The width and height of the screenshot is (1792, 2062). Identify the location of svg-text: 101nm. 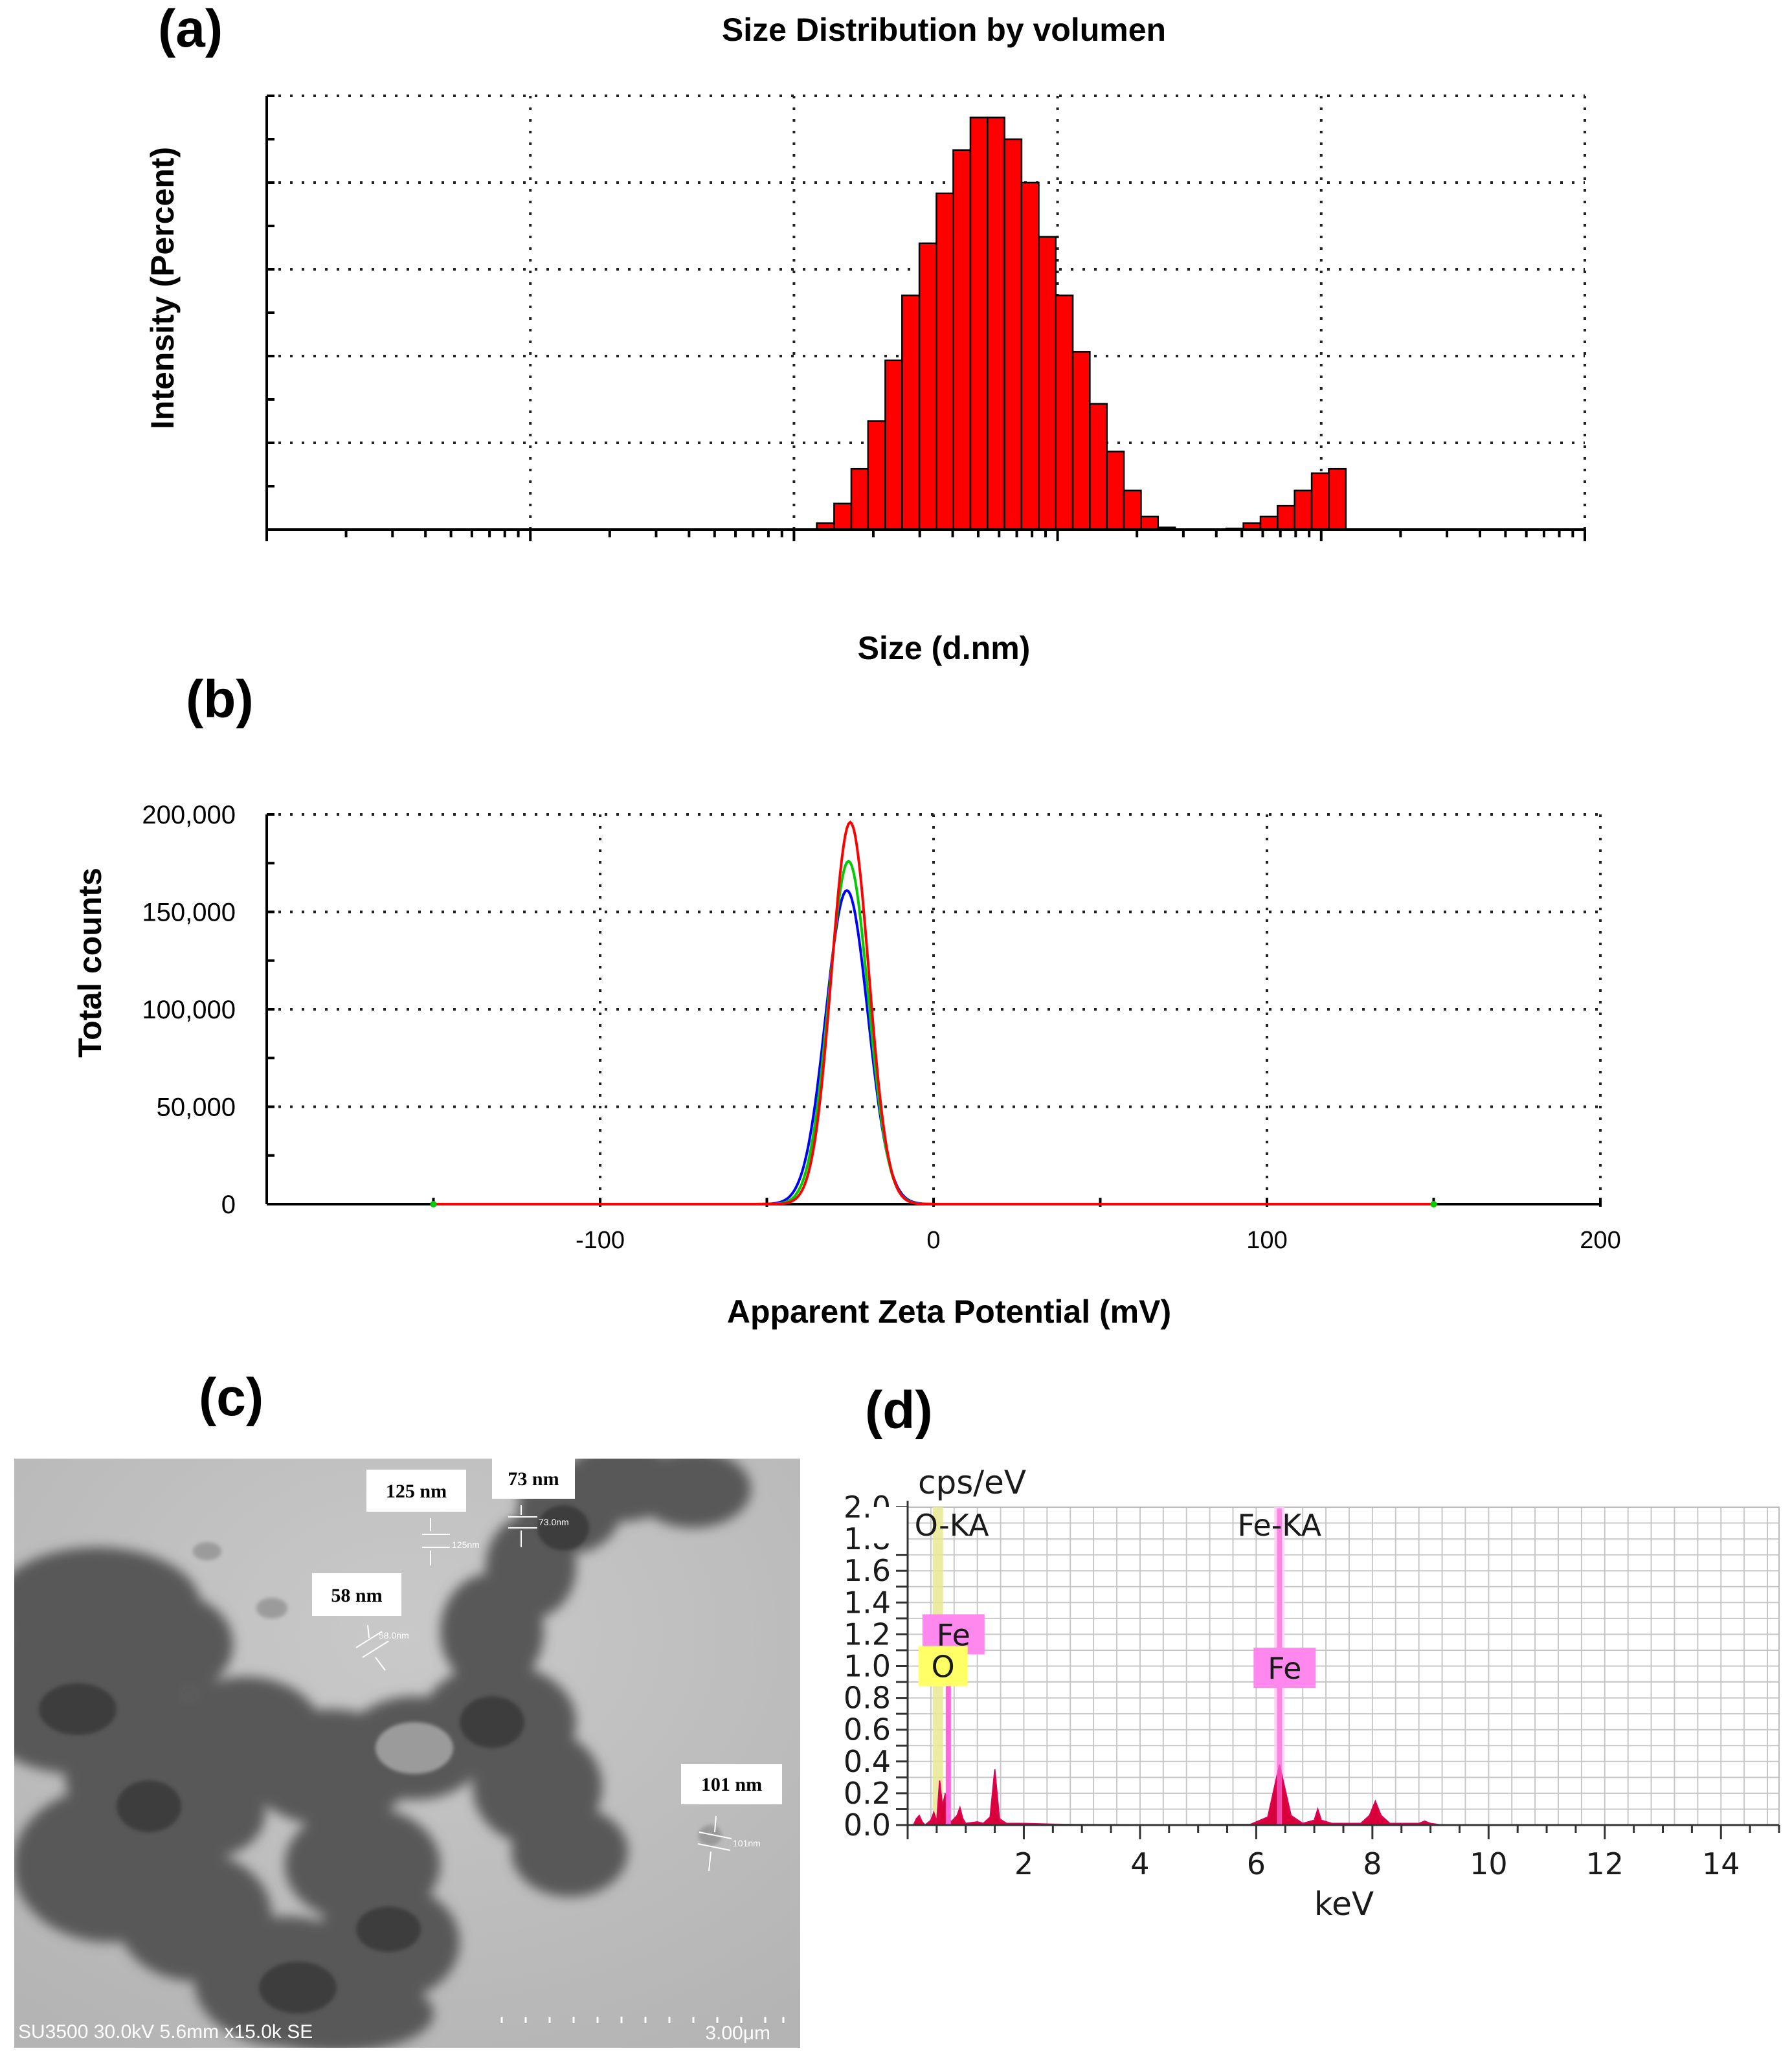
(747, 1843).